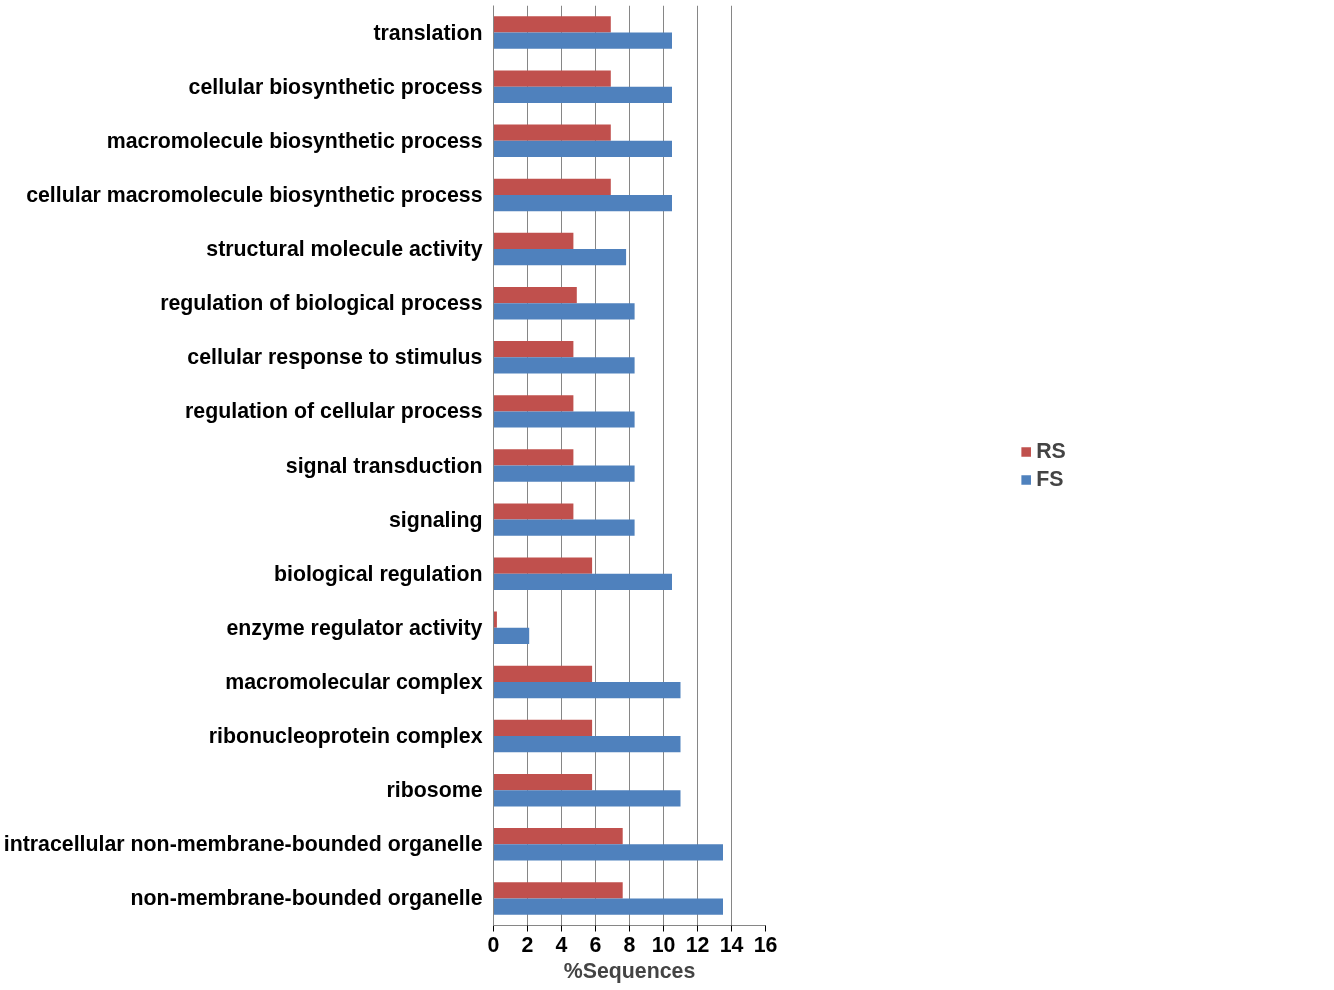 The width and height of the screenshot is (1334, 990). I want to click on y-tick-label: signaling, so click(435, 519).